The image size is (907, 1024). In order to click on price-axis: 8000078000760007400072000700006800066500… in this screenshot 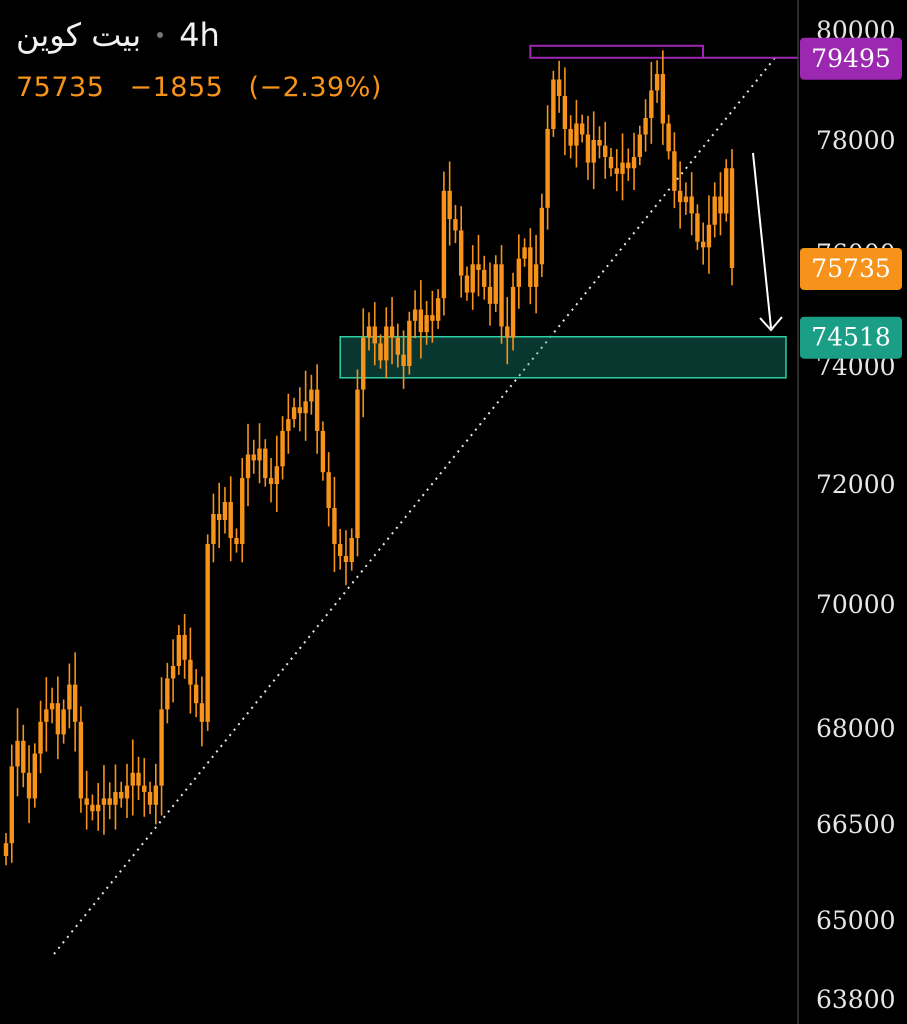, I will do `click(856, 515)`.